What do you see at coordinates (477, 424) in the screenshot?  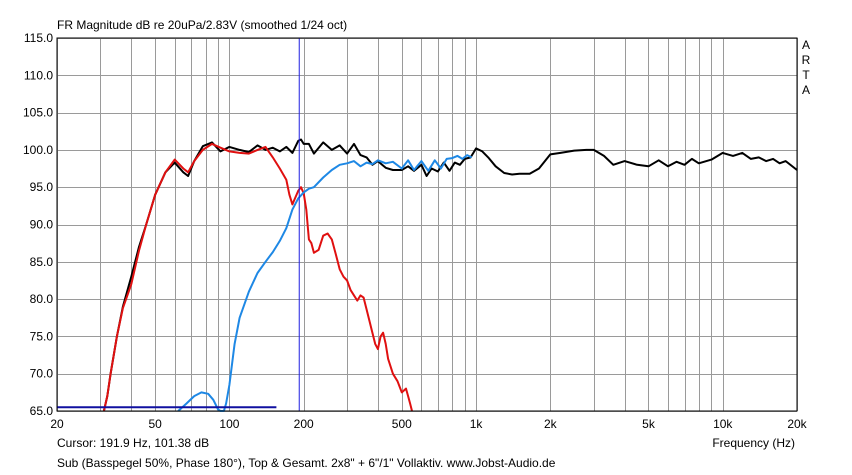 I see `x-tick-label: 1k` at bounding box center [477, 424].